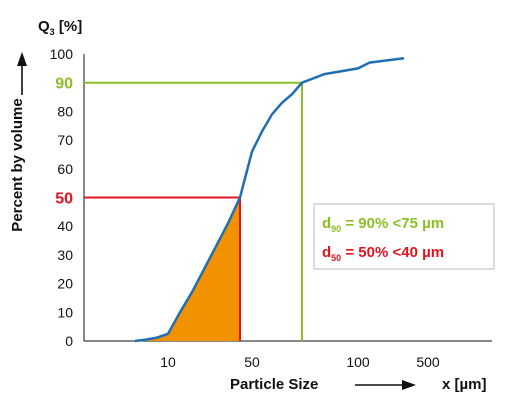  What do you see at coordinates (428, 362) in the screenshot?
I see `x-tick-label: 500` at bounding box center [428, 362].